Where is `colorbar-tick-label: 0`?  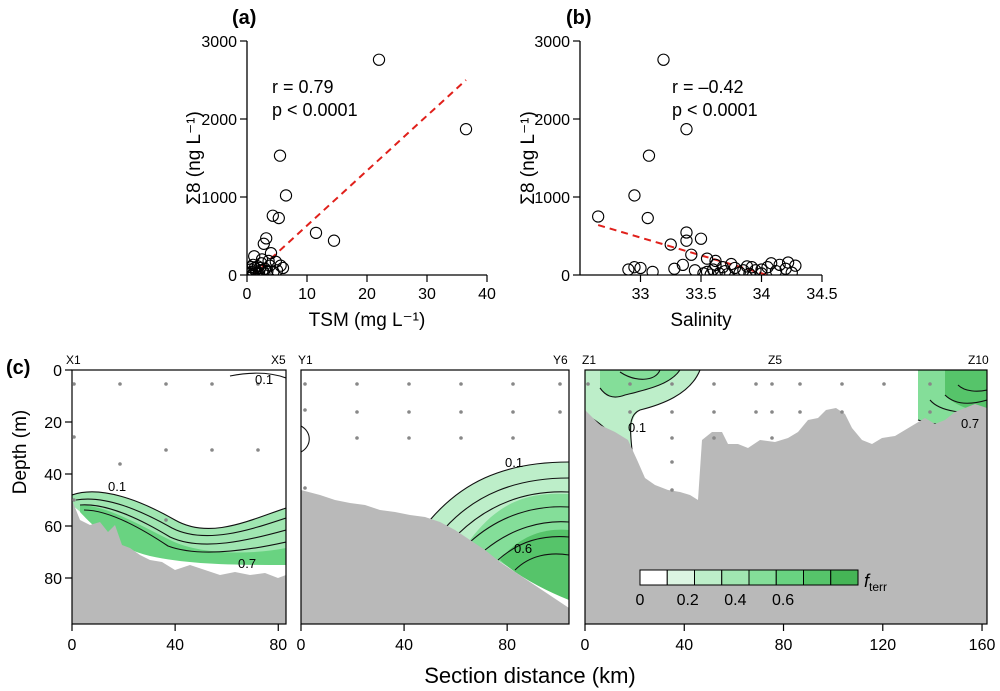 colorbar-tick-label: 0 is located at coordinates (640, 600).